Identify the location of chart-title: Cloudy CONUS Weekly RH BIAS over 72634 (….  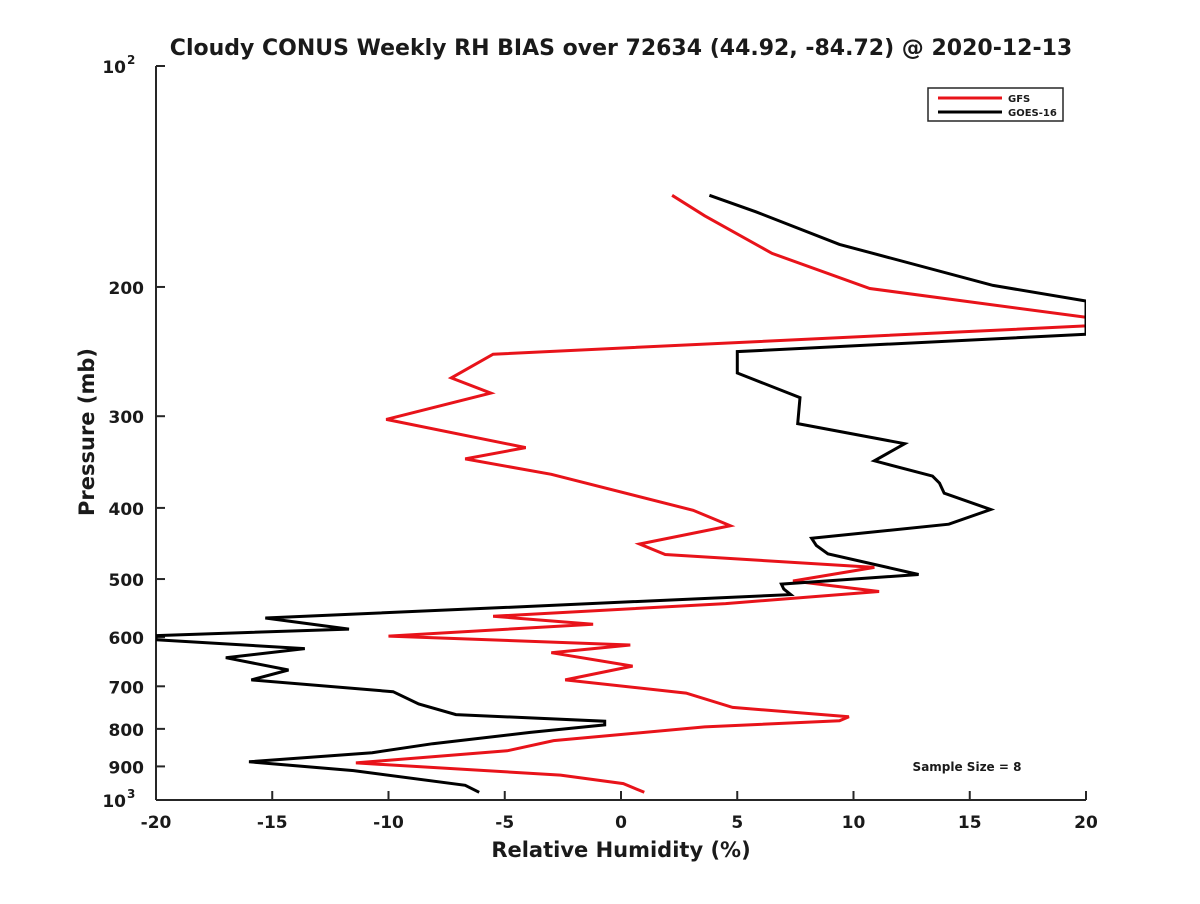
(621, 48).